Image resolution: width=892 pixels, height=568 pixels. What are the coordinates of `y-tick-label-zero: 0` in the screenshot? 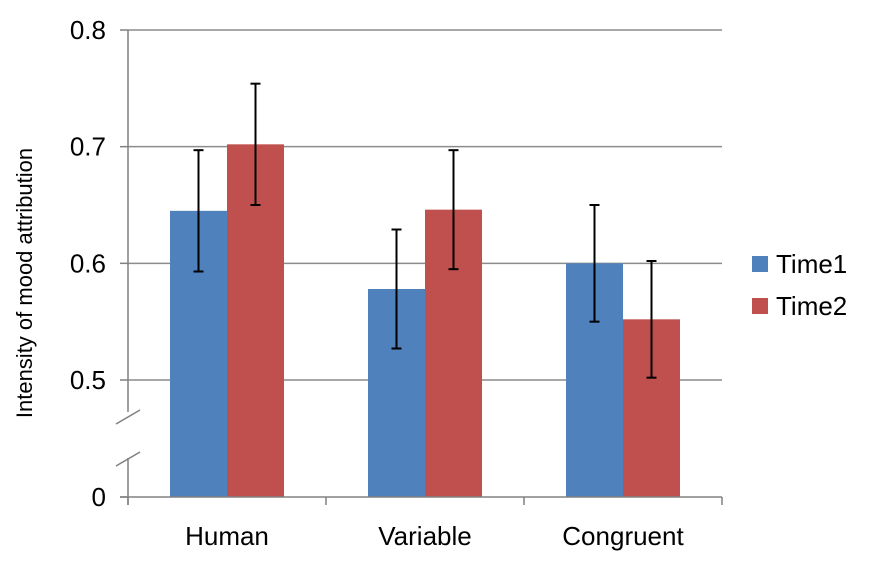 It's located at (99, 497).